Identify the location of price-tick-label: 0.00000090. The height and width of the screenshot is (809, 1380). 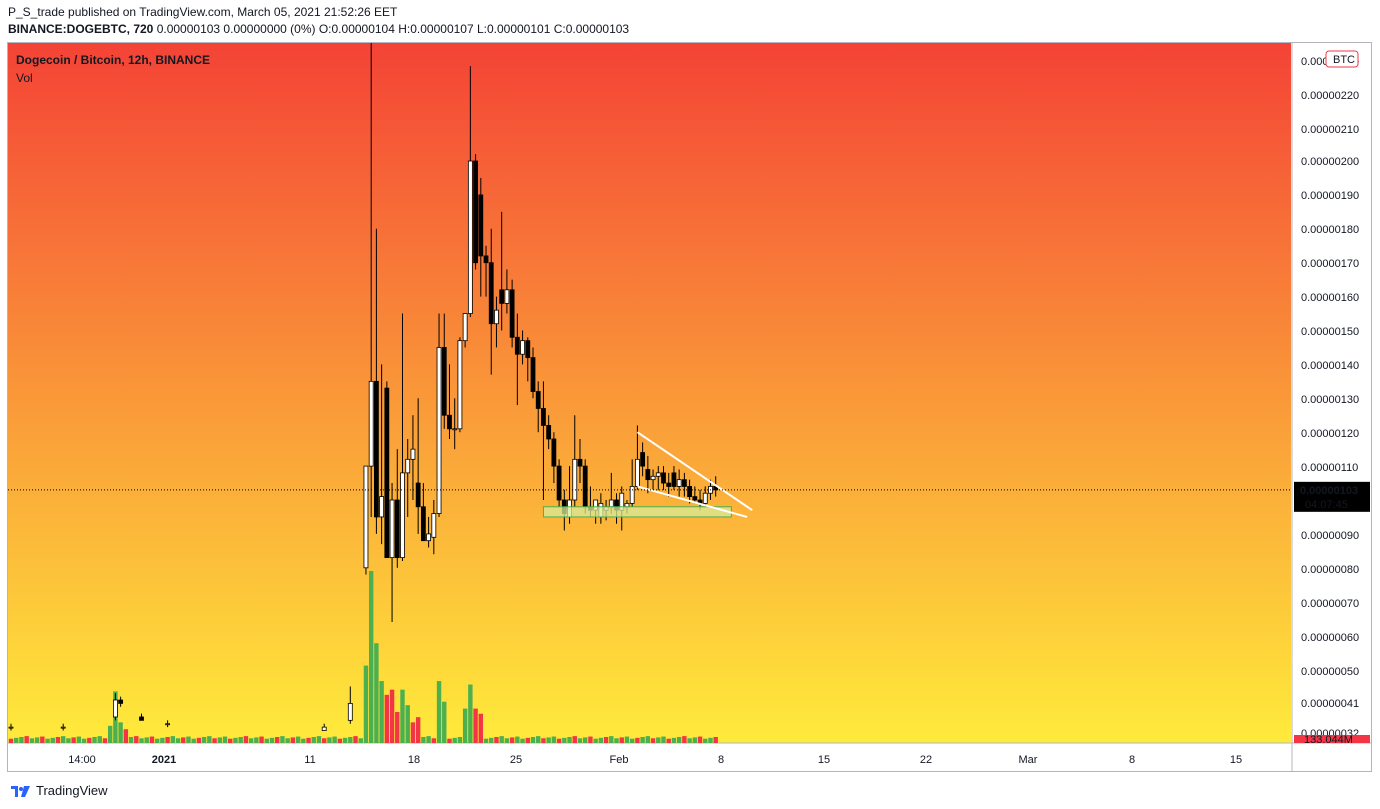
(1330, 536).